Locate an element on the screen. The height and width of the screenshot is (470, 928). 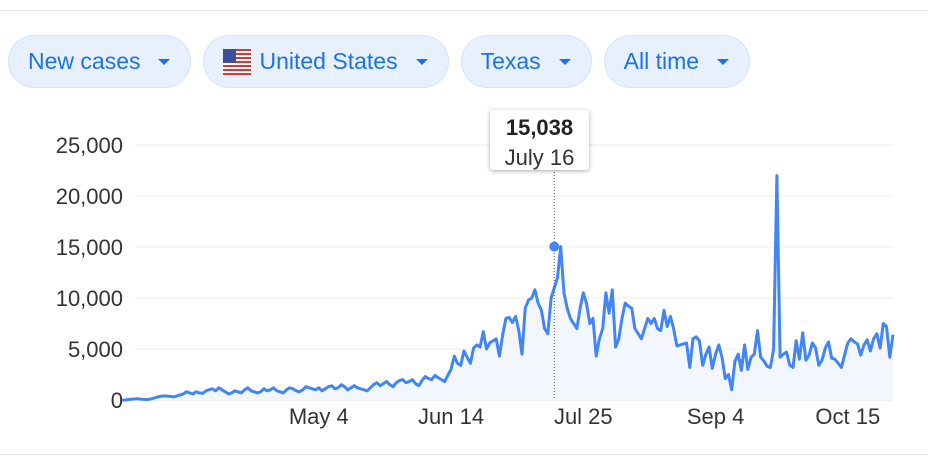
bottom-divider is located at coordinates (464, 454).